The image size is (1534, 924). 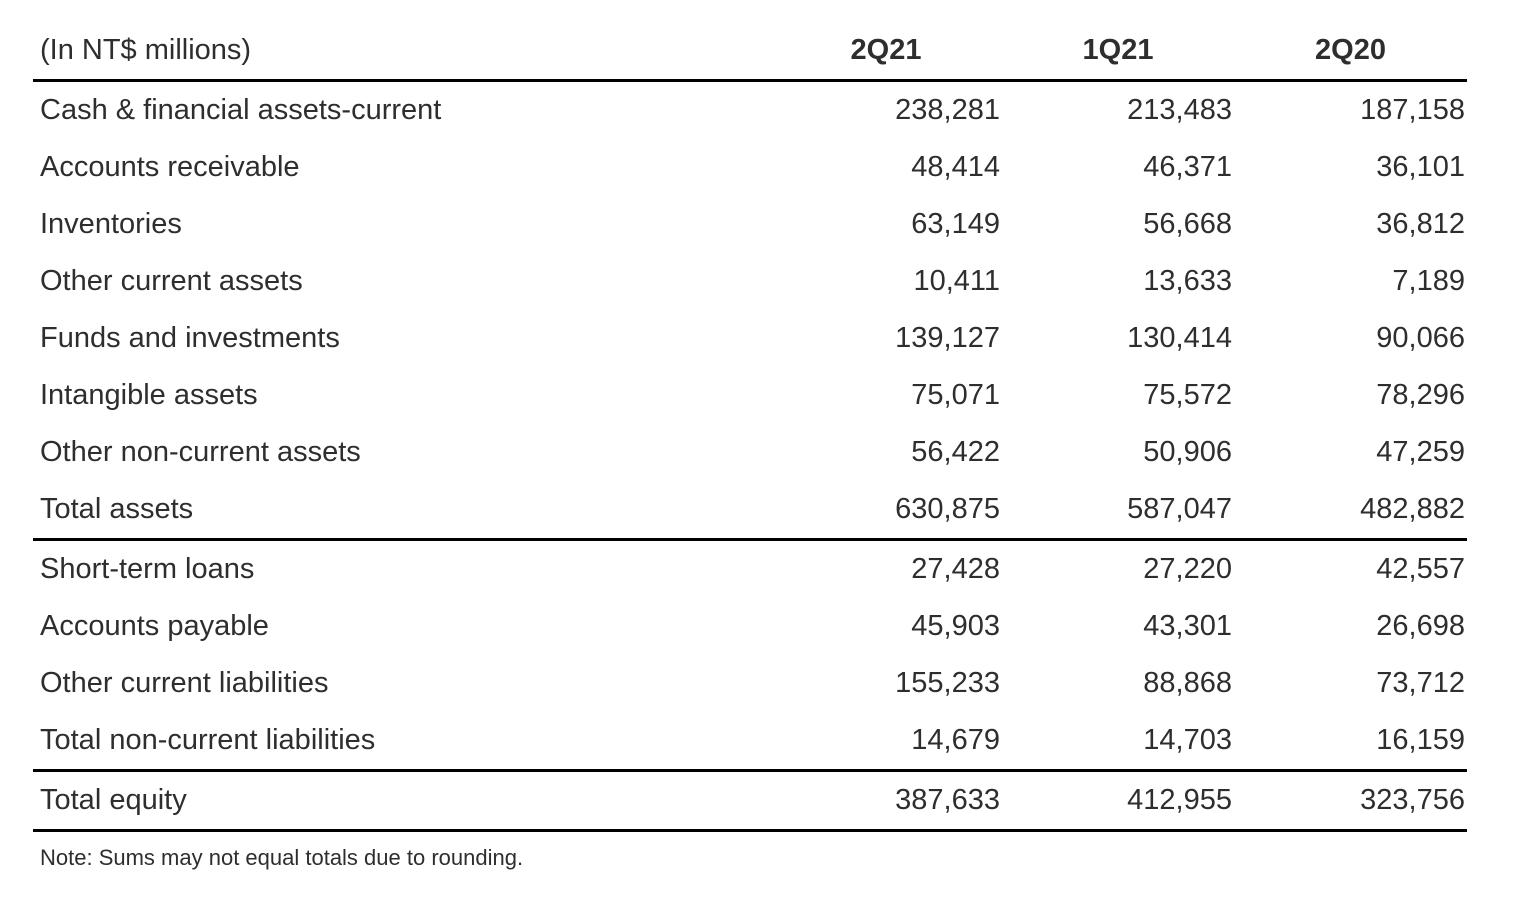 What do you see at coordinates (750, 395) in the screenshot?
I see `table-row: Intangible assets 75,071 75,572 78,296` at bounding box center [750, 395].